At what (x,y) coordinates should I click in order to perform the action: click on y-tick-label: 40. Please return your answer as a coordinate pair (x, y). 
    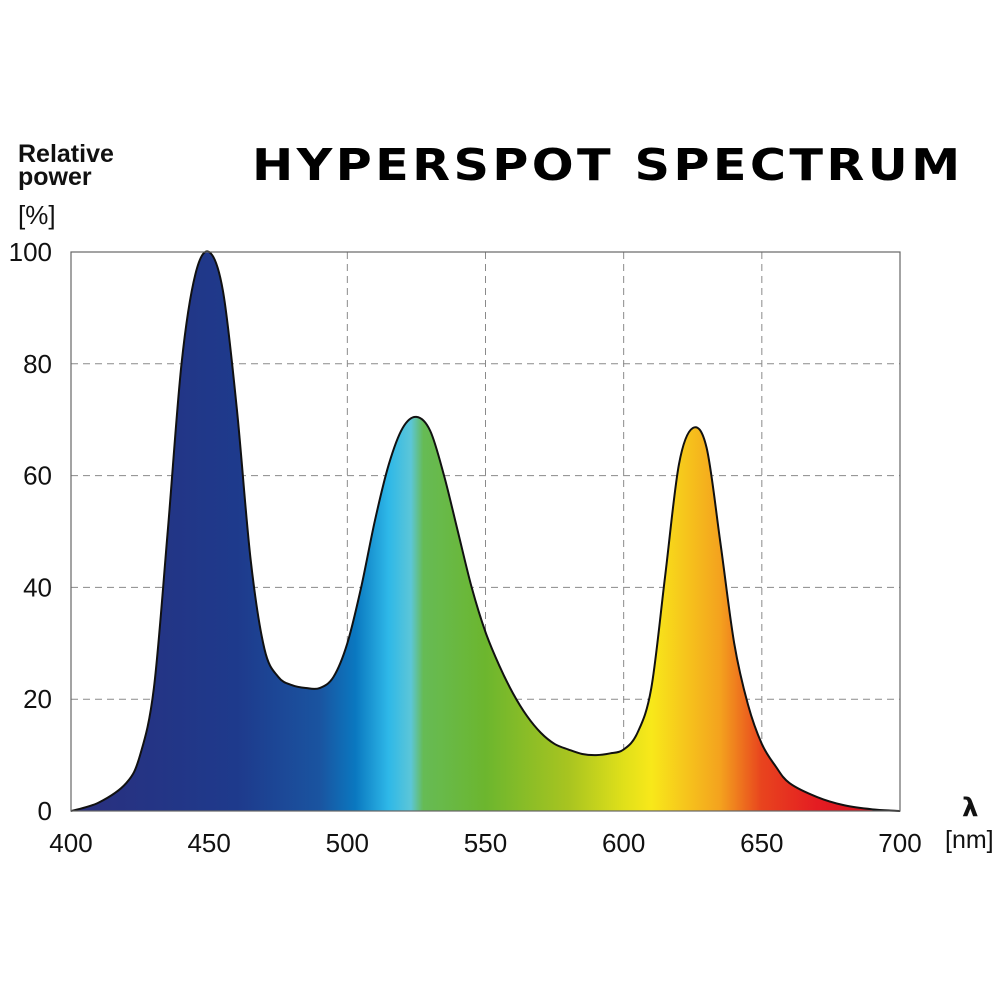
    Looking at the image, I should click on (37, 587).